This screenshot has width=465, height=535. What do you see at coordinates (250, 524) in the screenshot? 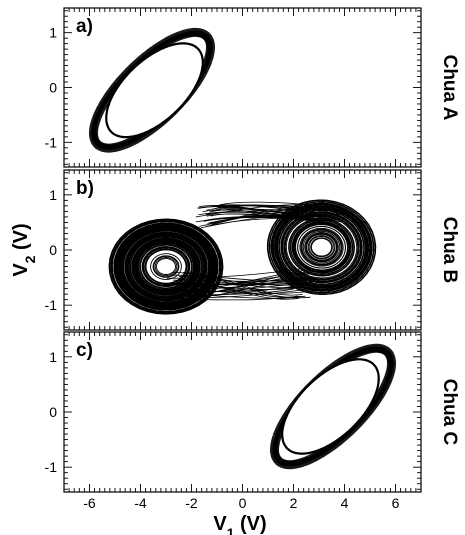
I see `x-axis-label-unit: (V)` at bounding box center [250, 524].